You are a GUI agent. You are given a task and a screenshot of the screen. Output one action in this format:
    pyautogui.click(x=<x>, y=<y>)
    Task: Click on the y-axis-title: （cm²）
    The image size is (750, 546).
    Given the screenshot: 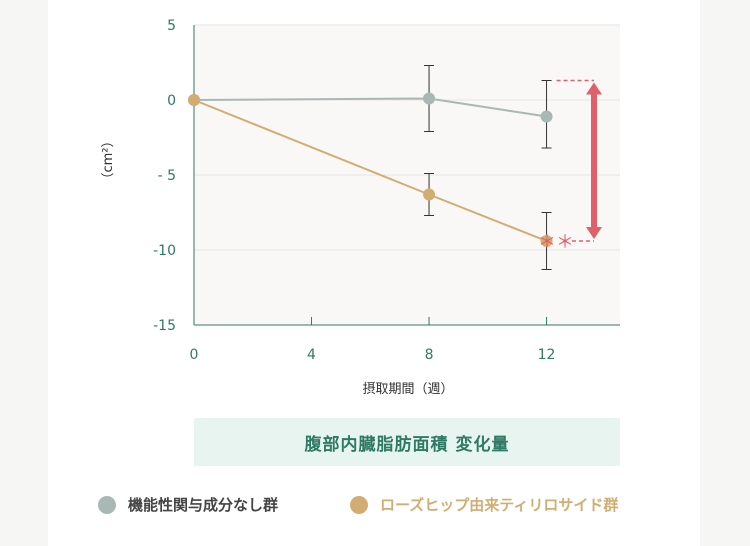 What is the action you would take?
    pyautogui.click(x=108, y=159)
    